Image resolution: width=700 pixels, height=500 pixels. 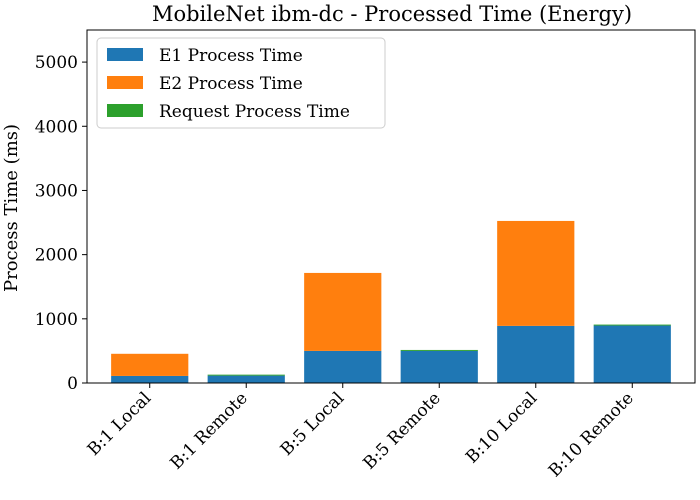 What do you see at coordinates (56, 127) in the screenshot?
I see `y-tick-label: 4000` at bounding box center [56, 127].